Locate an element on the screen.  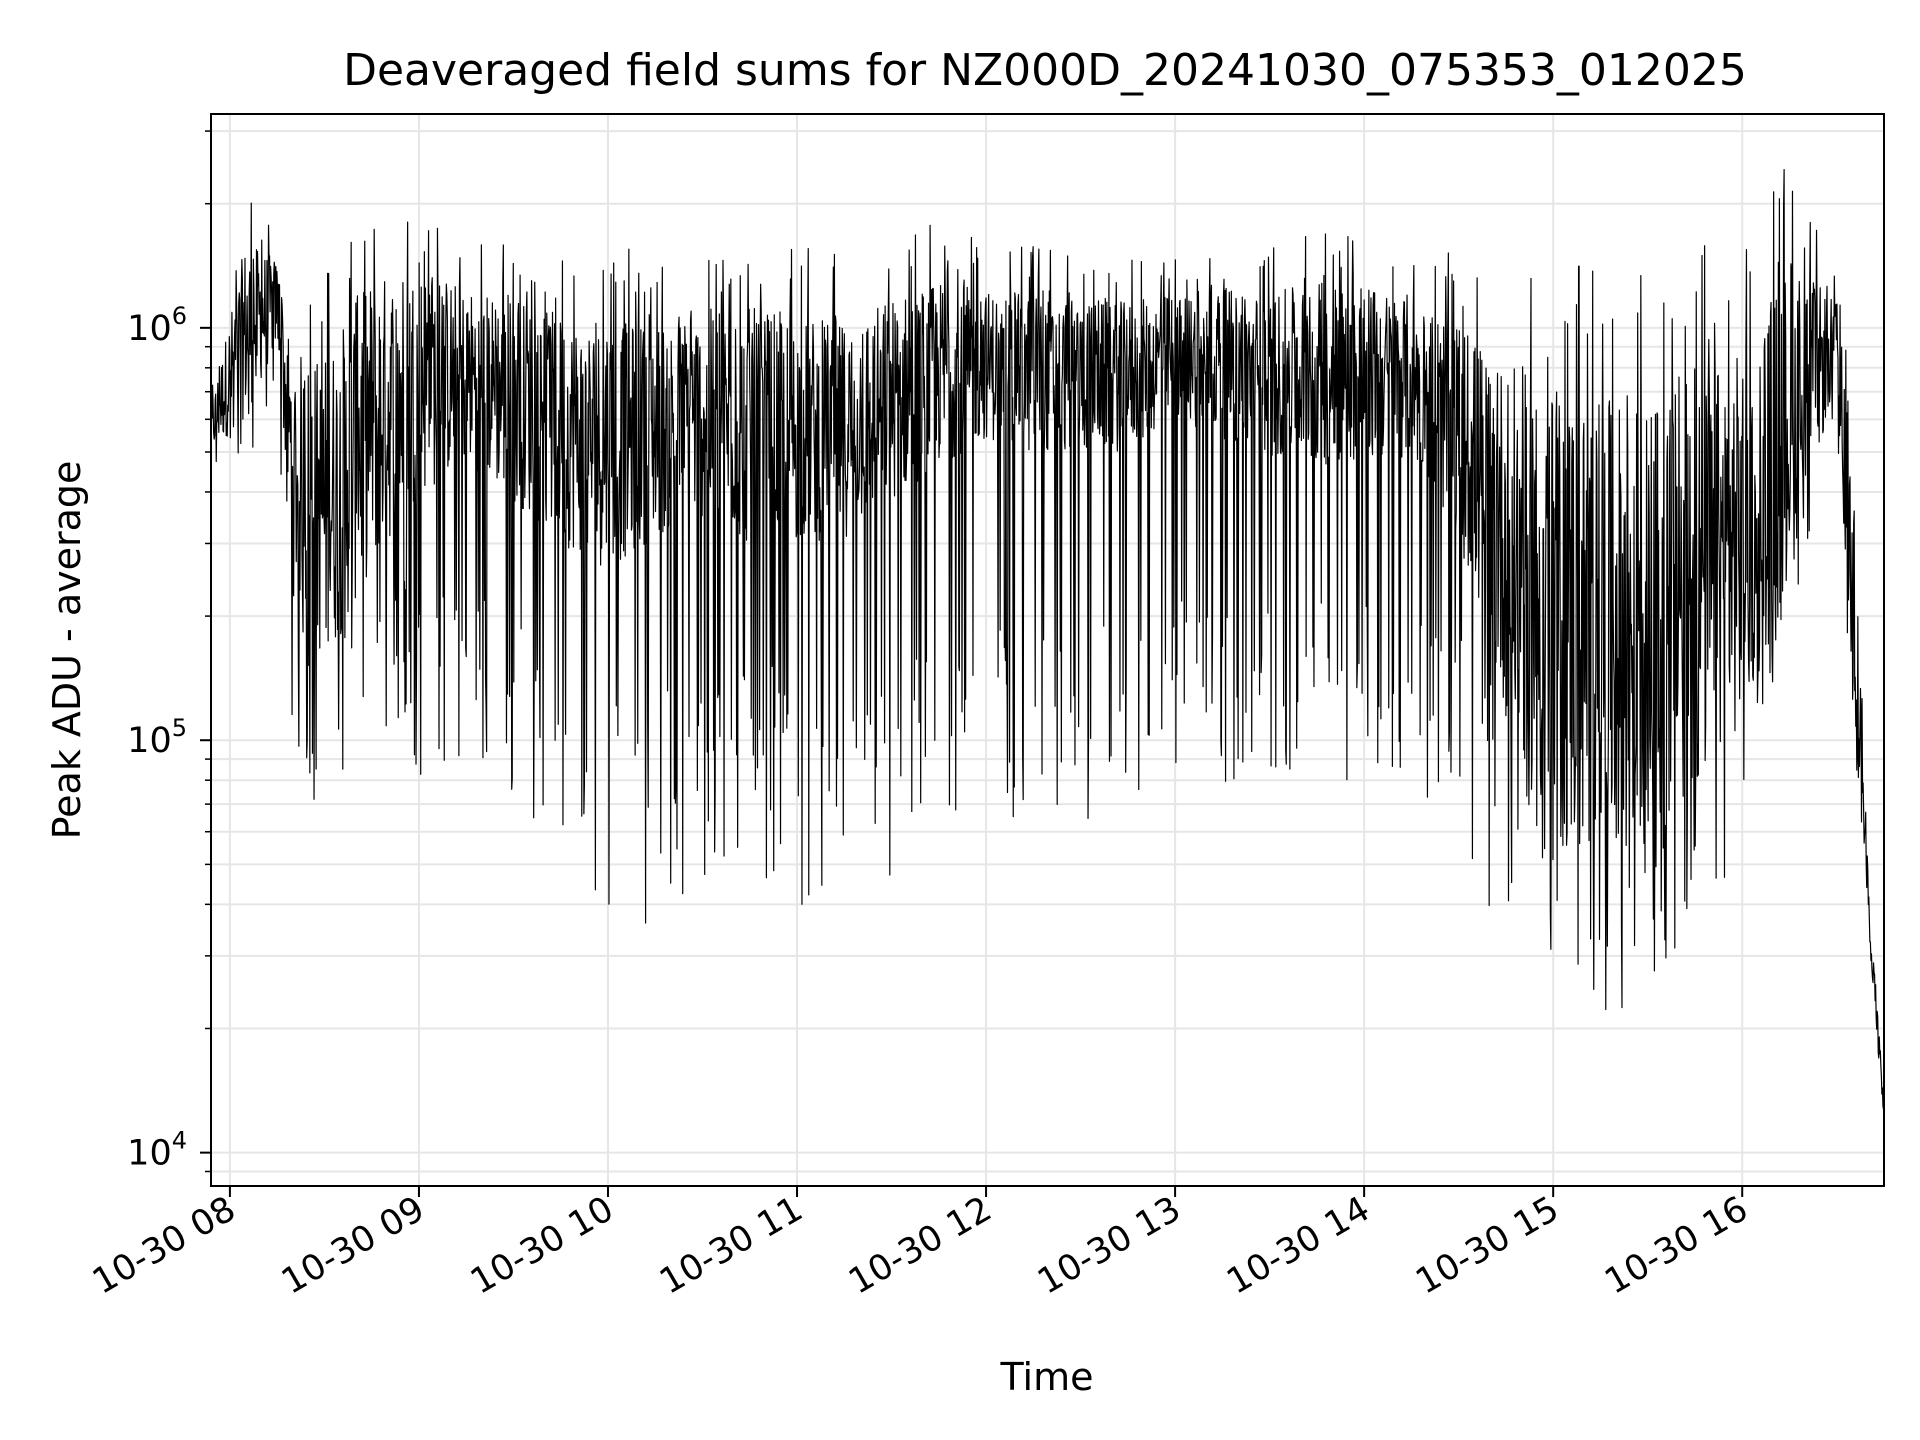
y-tick-label: 10⁶ is located at coordinates (157, 325).